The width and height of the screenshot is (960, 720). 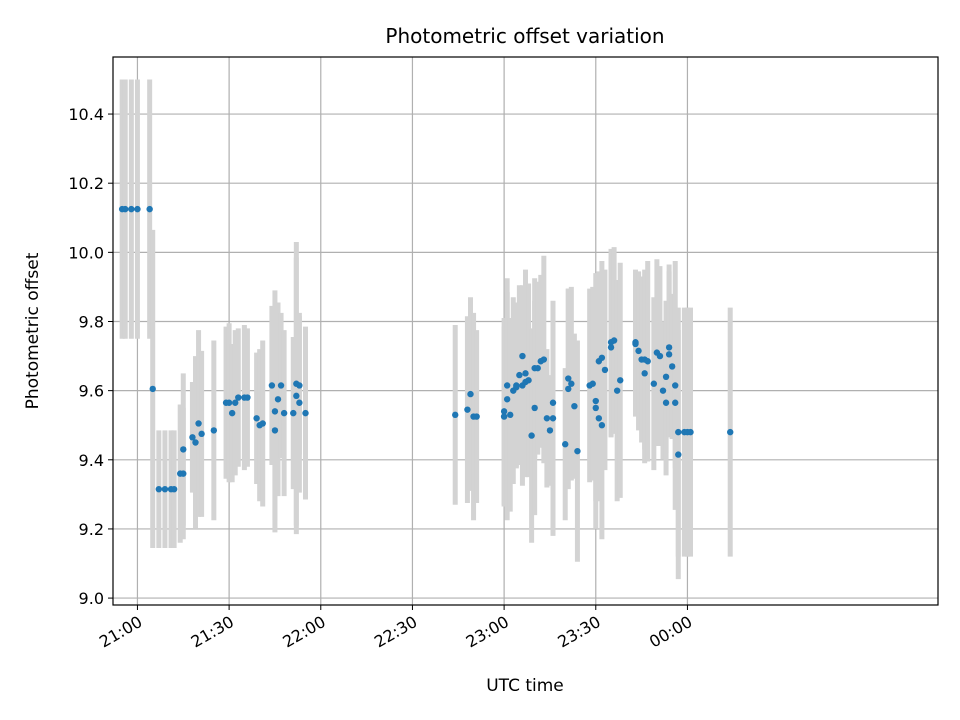 I want to click on x-tick-label: 22:30, so click(x=395, y=632).